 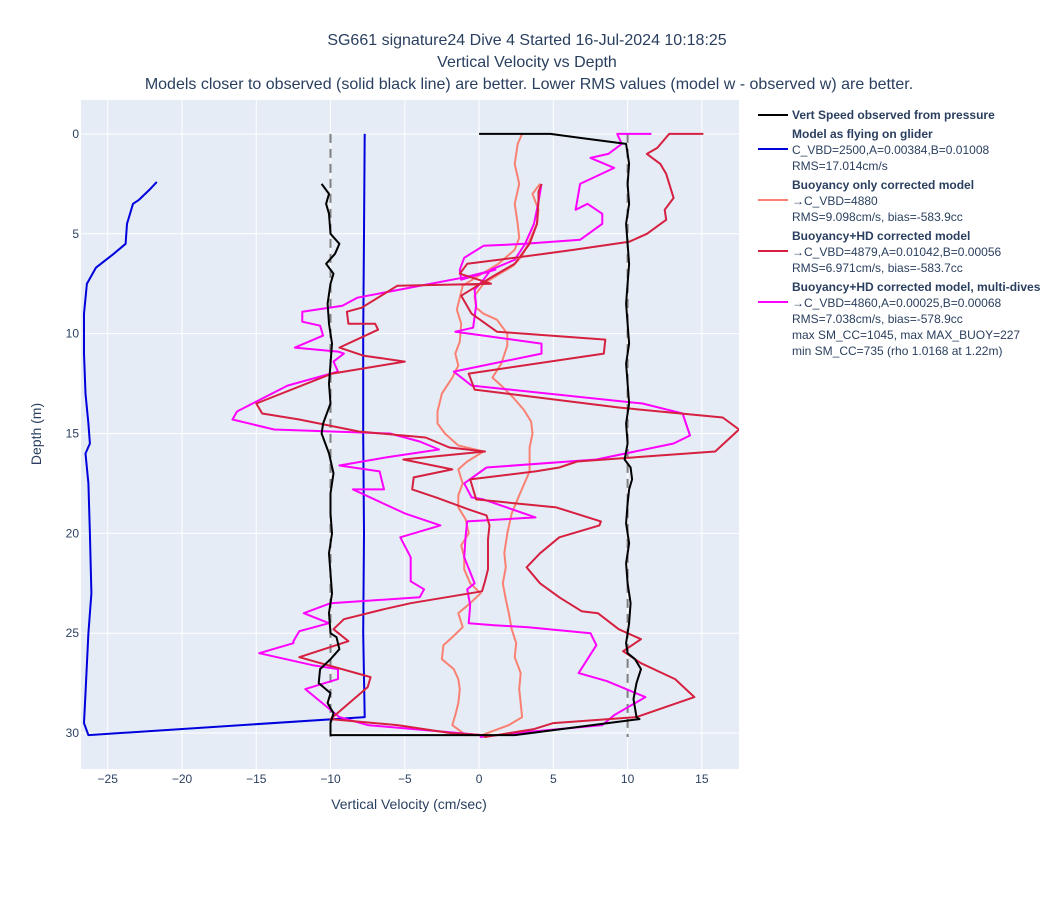 What do you see at coordinates (628, 779) in the screenshot?
I see `x-tick-label: 10` at bounding box center [628, 779].